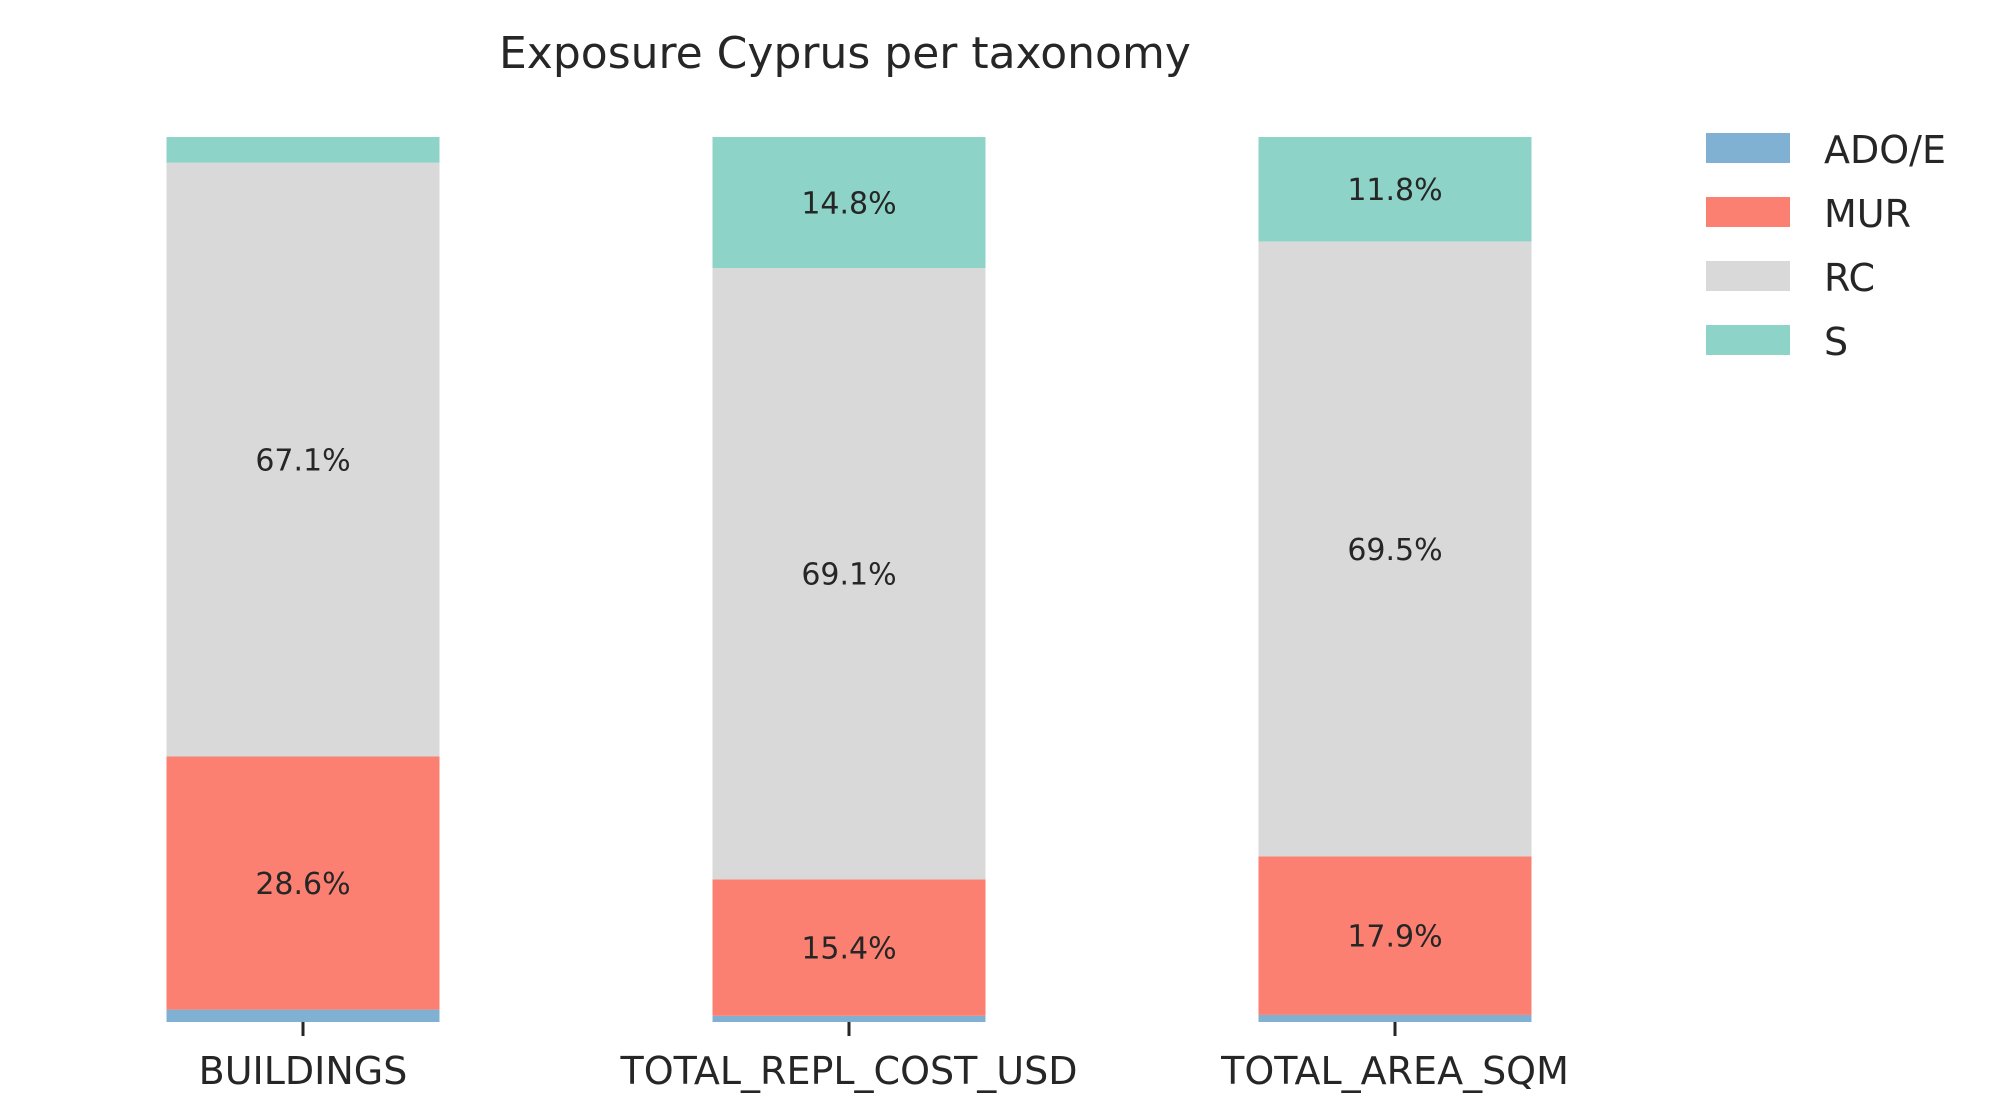  What do you see at coordinates (1849, 278) in the screenshot?
I see `legend-label-rc: RC` at bounding box center [1849, 278].